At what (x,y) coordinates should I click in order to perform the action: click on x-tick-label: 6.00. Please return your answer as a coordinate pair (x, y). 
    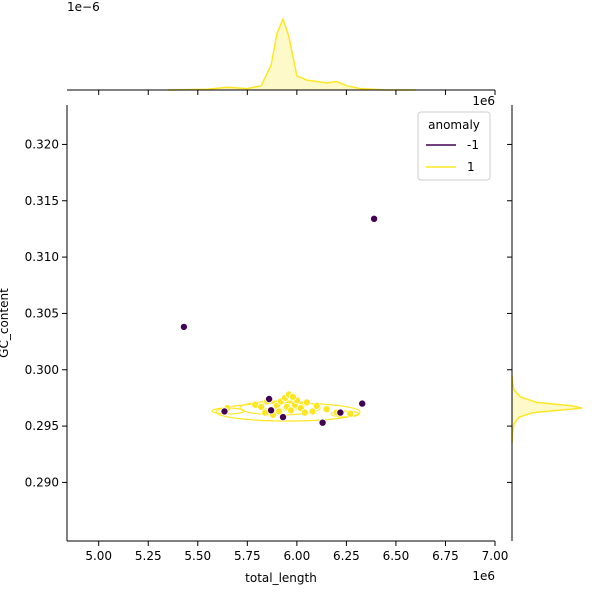
    Looking at the image, I should click on (296, 556).